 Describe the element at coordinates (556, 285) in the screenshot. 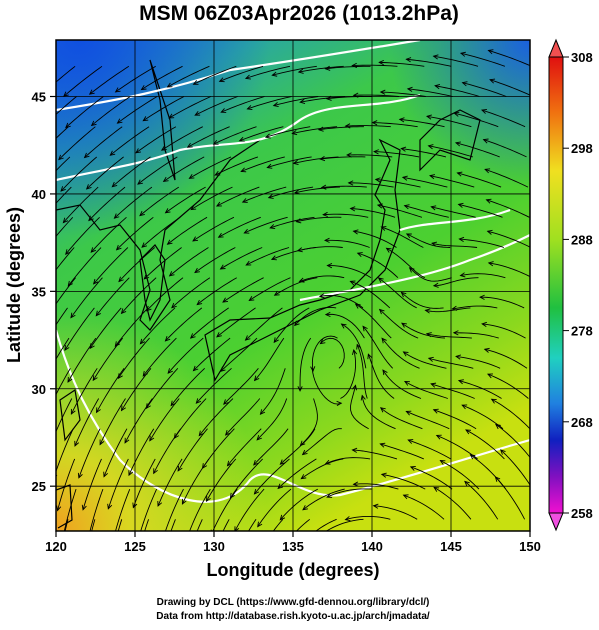

I see `colorbar-body` at that location.